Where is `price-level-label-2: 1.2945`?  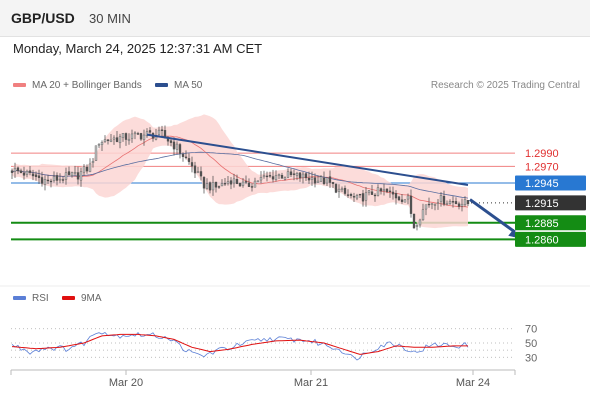
price-level-label-2: 1.2945 is located at coordinates (542, 184).